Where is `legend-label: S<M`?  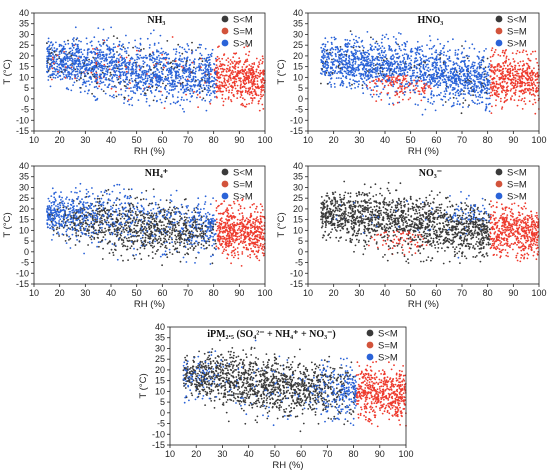 legend-label: S<M is located at coordinates (517, 19).